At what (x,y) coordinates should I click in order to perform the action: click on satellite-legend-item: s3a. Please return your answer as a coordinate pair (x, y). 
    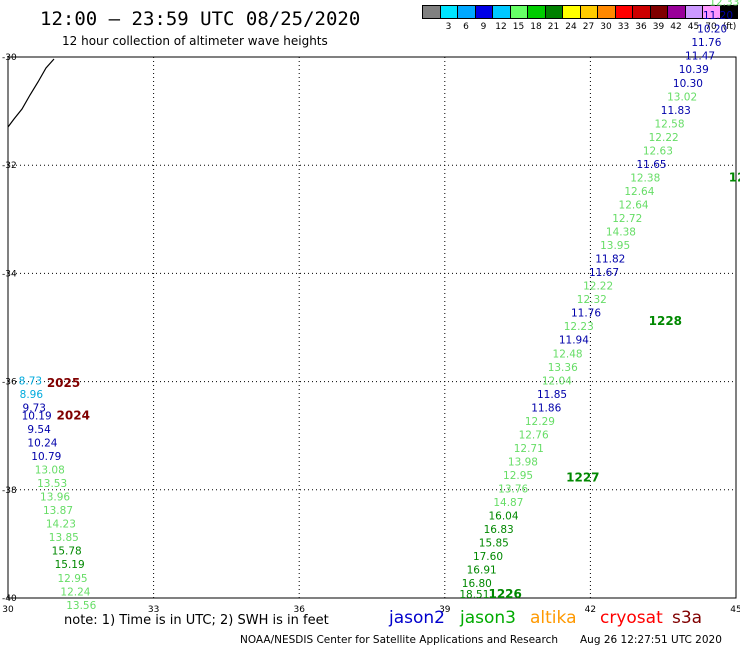
    Looking at the image, I should click on (687, 618).